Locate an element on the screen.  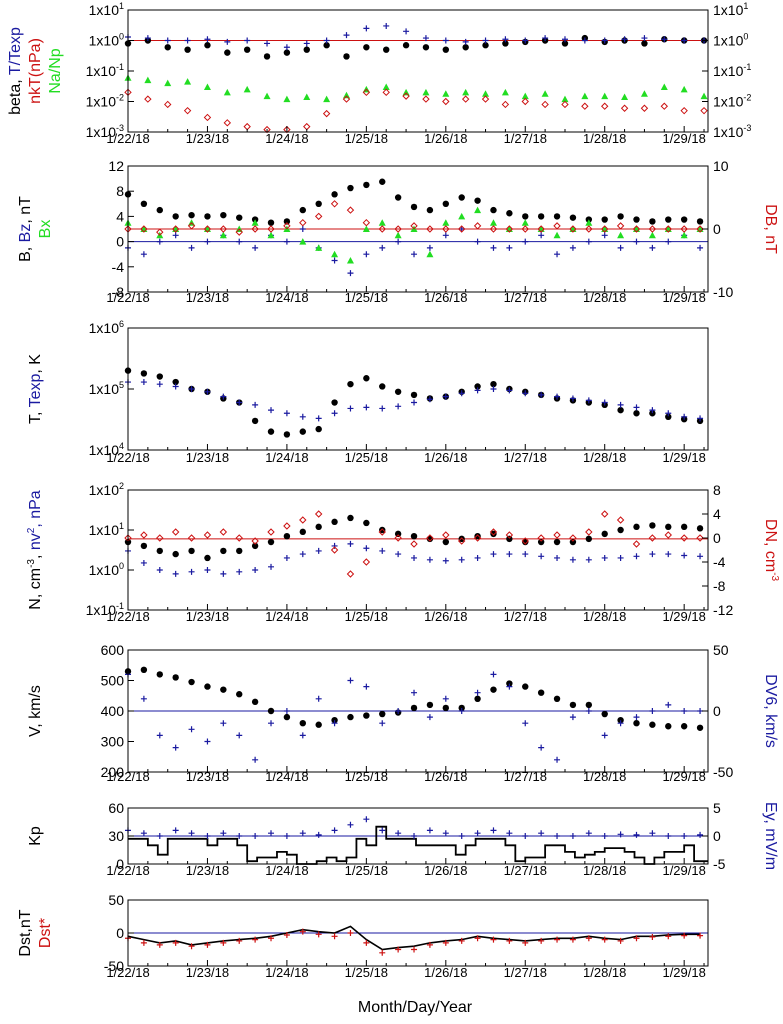
y-tick-label: 1x10⁻³ is located at coordinates (105, 131).